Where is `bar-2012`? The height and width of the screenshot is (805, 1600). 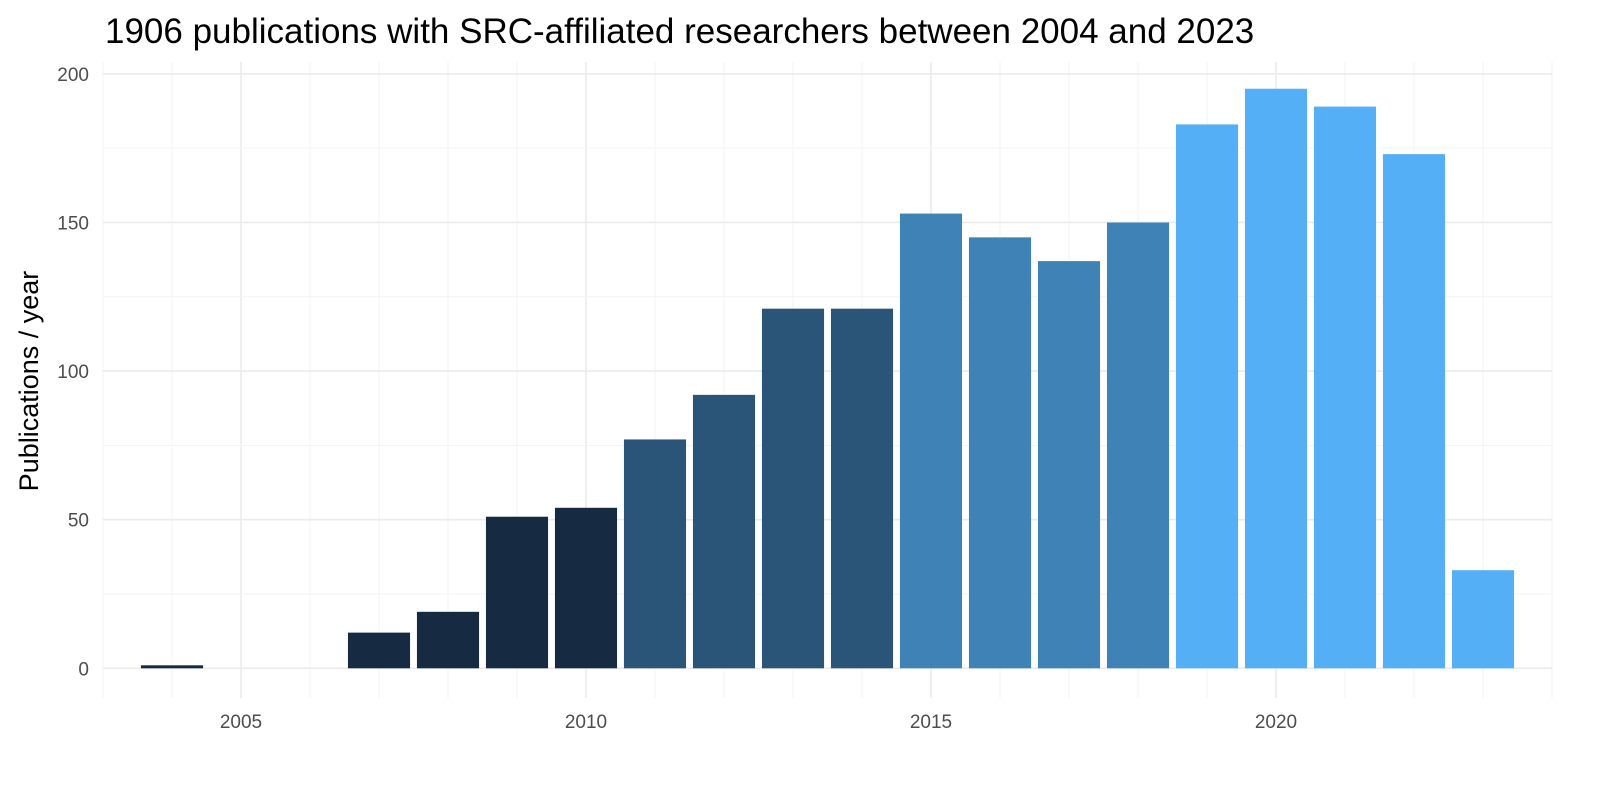
bar-2012 is located at coordinates (724, 531).